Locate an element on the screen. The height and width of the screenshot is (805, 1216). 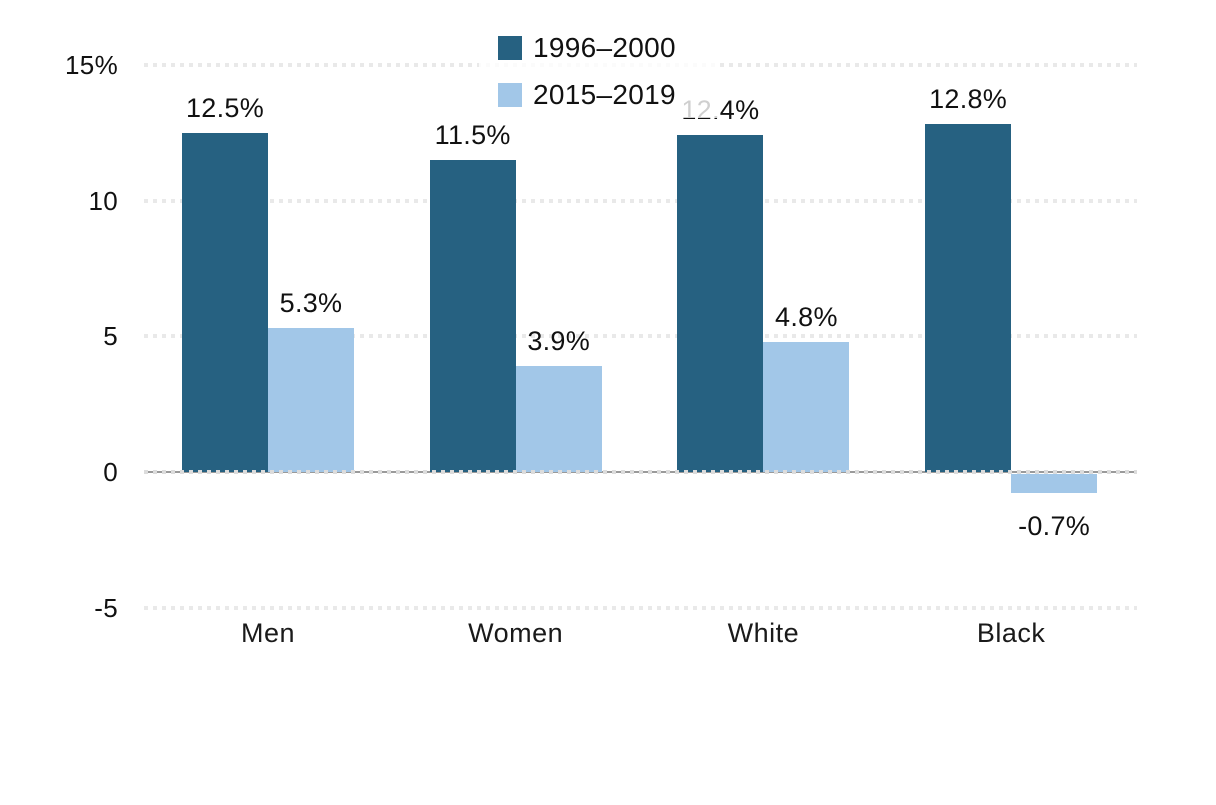
legend-swatch-2015-2019 is located at coordinates (510, 94).